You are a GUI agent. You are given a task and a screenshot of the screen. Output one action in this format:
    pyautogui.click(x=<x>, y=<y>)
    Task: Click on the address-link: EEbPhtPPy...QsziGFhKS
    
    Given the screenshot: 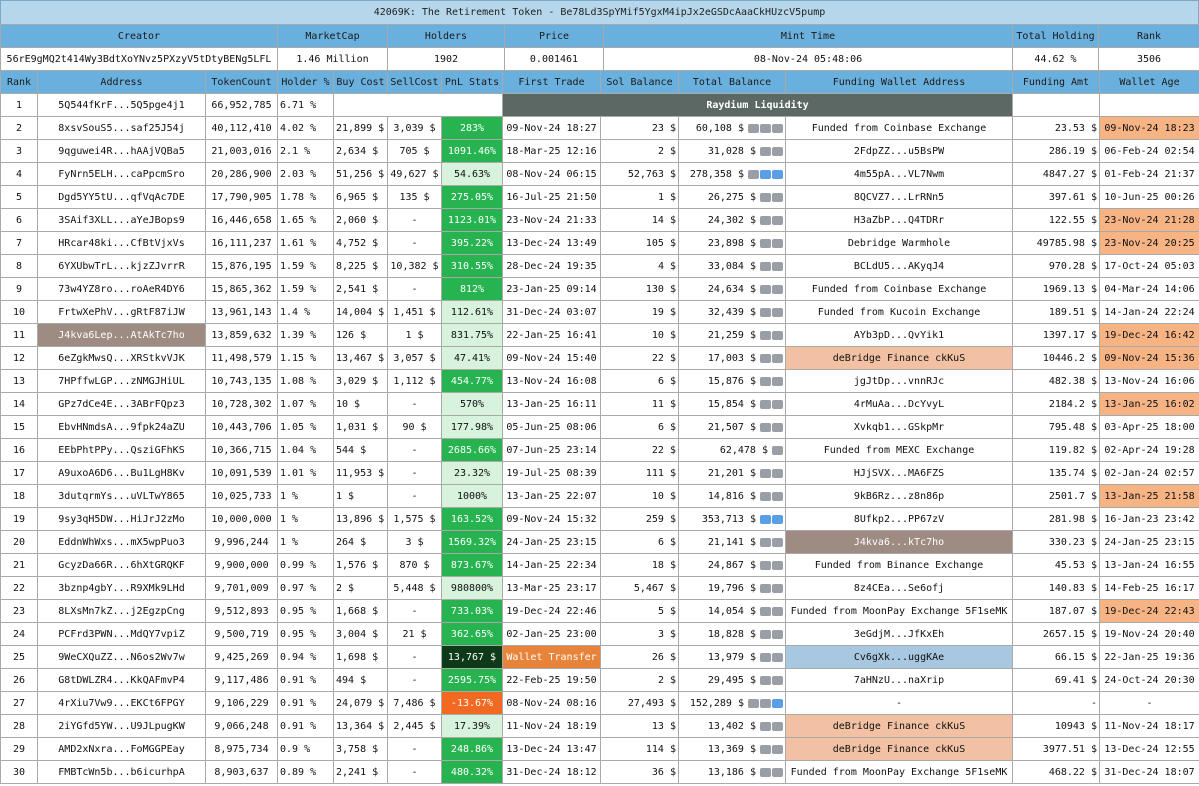 What is the action you would take?
    pyautogui.click(x=121, y=450)
    